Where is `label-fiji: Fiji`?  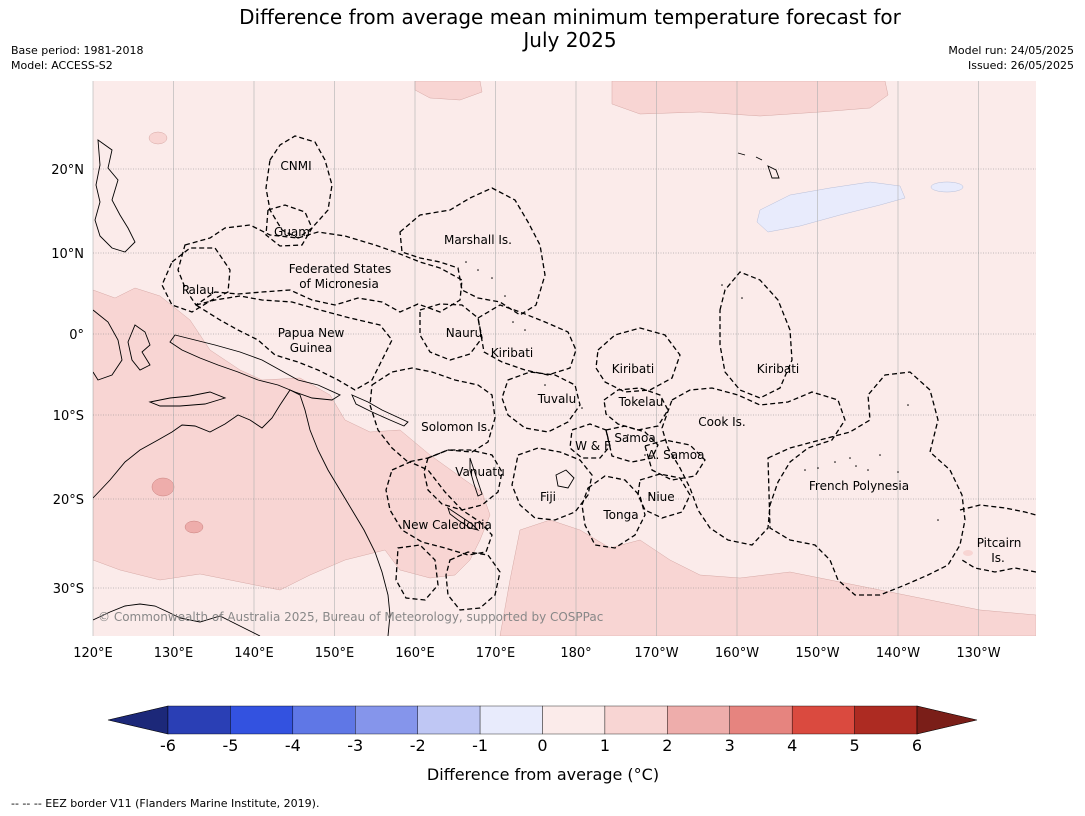 label-fiji: Fiji is located at coordinates (548, 497).